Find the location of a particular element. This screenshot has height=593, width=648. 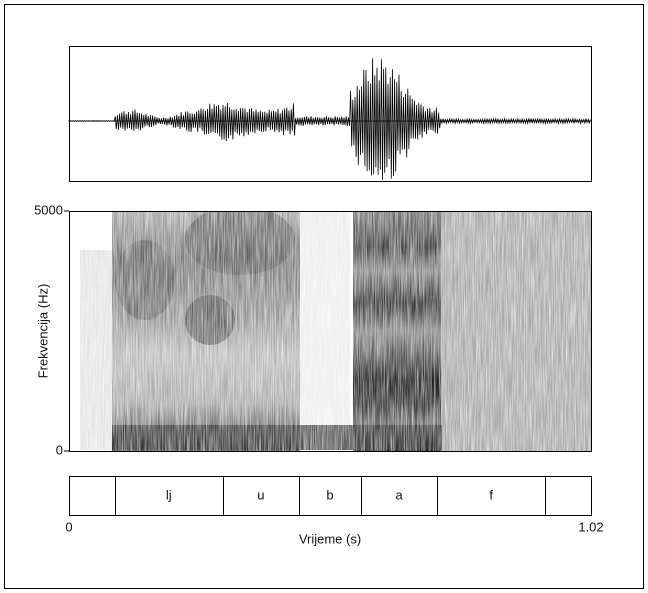

tier-label: u is located at coordinates (260, 494).